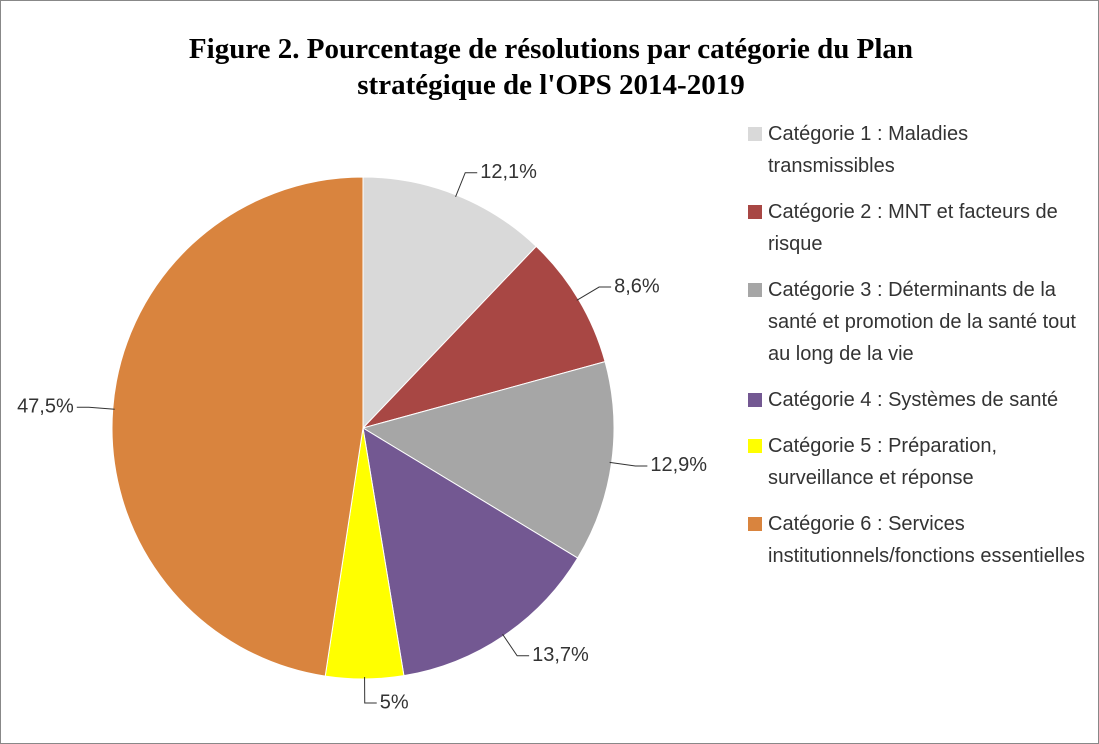 The image size is (1099, 744). Describe the element at coordinates (637, 286) in the screenshot. I see `data-label: 8,6%` at that location.